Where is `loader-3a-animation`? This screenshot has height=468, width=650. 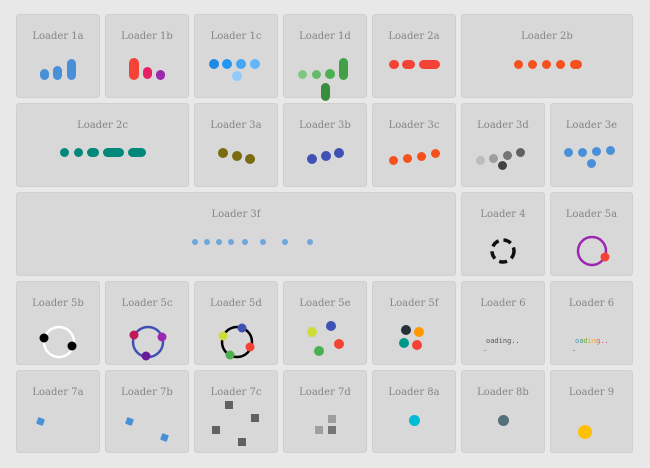
loader-3a-animation is located at coordinates (237, 146).